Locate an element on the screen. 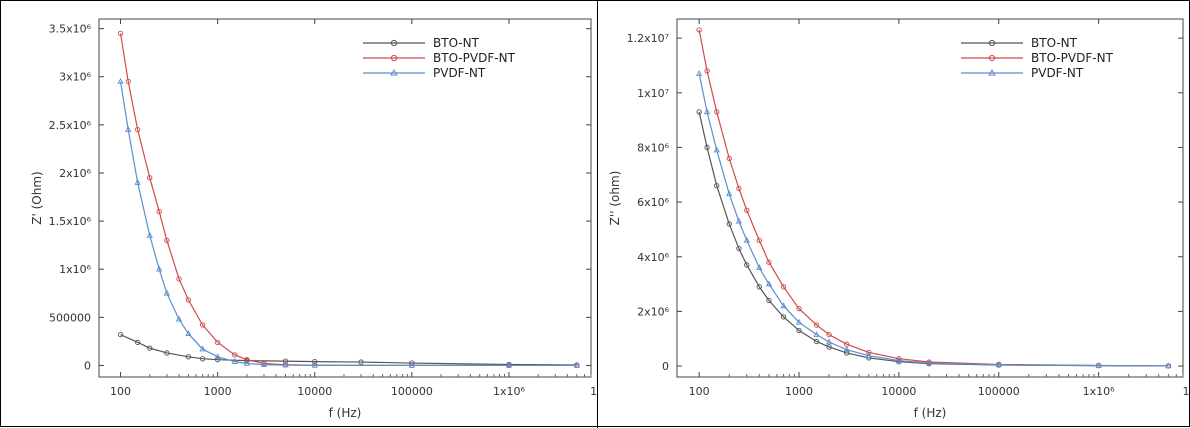 The height and width of the screenshot is (428, 1190). y-tick-label: 6x10⁶ is located at coordinates (653, 202).